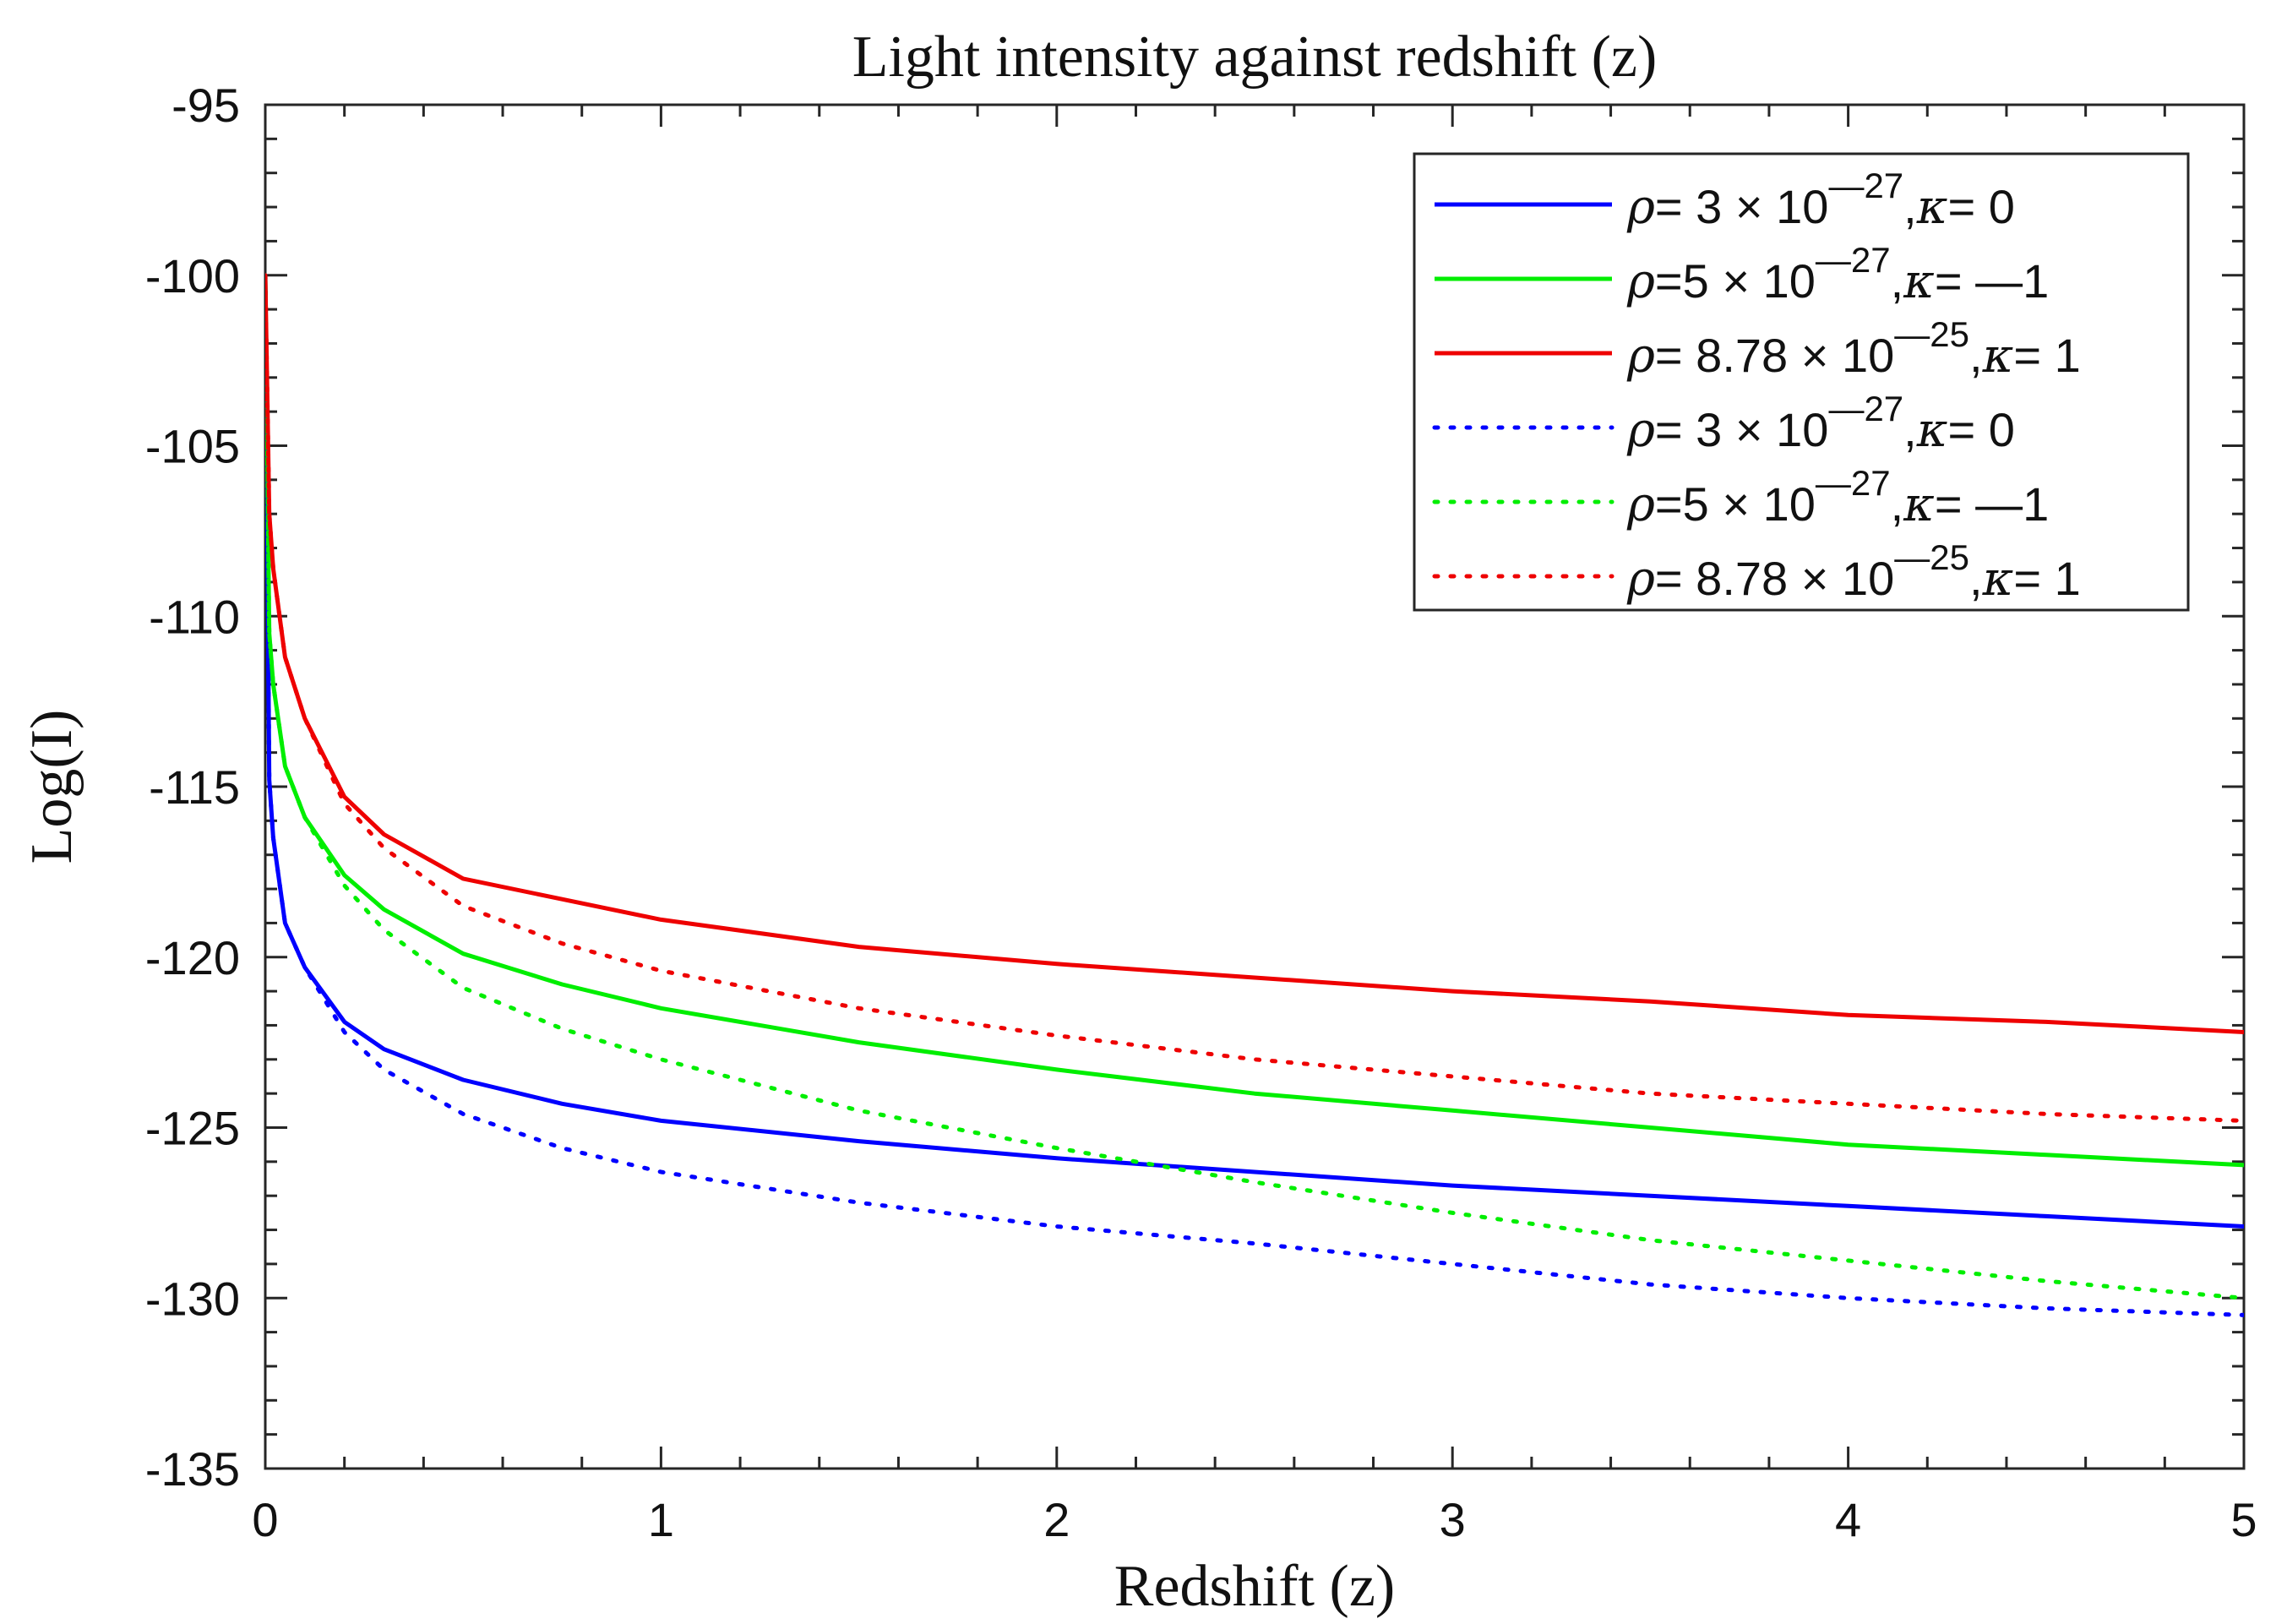 The height and width of the screenshot is (1624, 2287). I want to click on chart-title: Light intensity against redshift (z), so click(1255, 57).